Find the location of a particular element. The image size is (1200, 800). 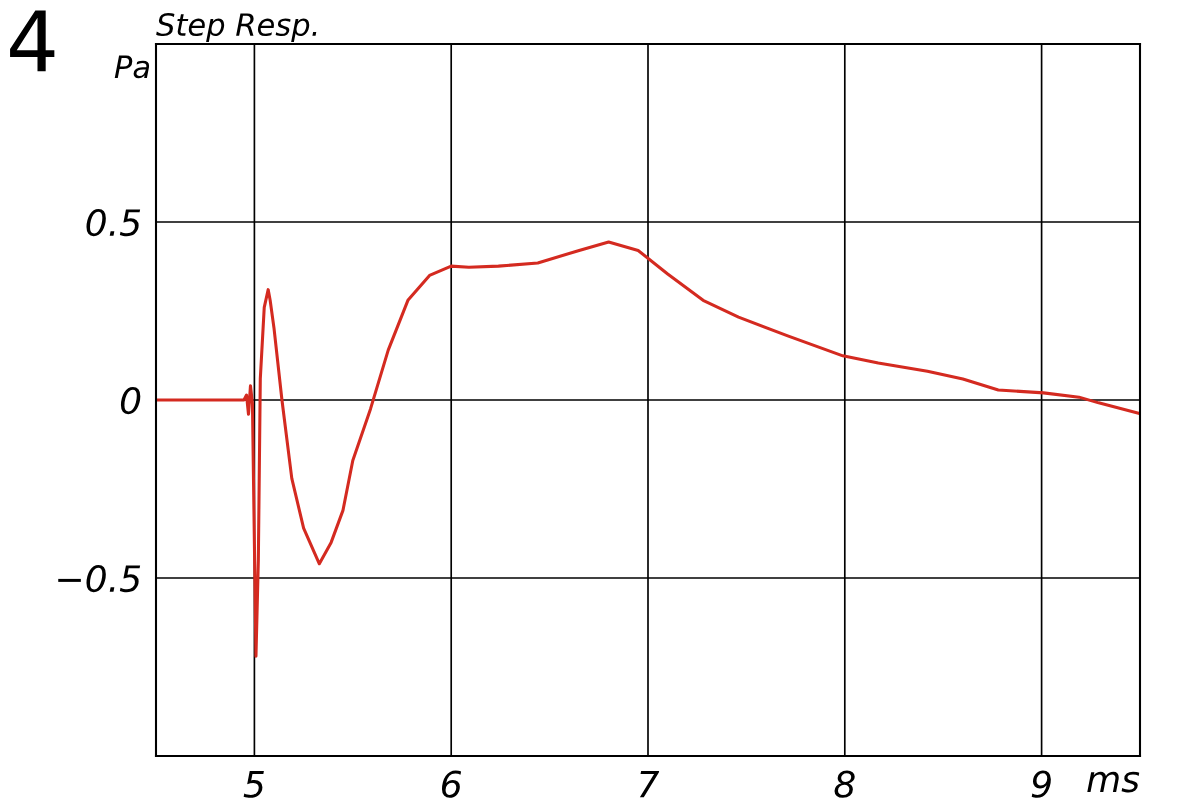

y-axis-title: Pa is located at coordinates (132, 67).